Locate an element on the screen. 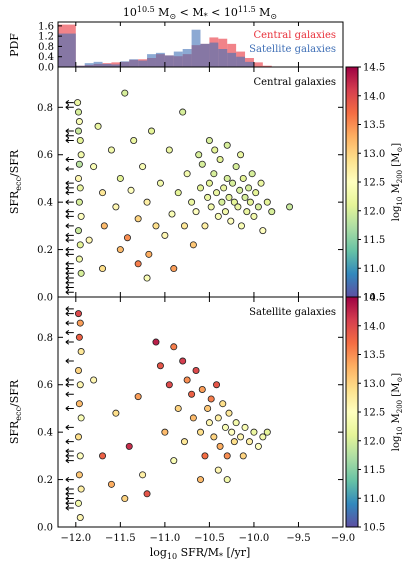  colorbar-tick-label: 10.5 is located at coordinates (374, 528).